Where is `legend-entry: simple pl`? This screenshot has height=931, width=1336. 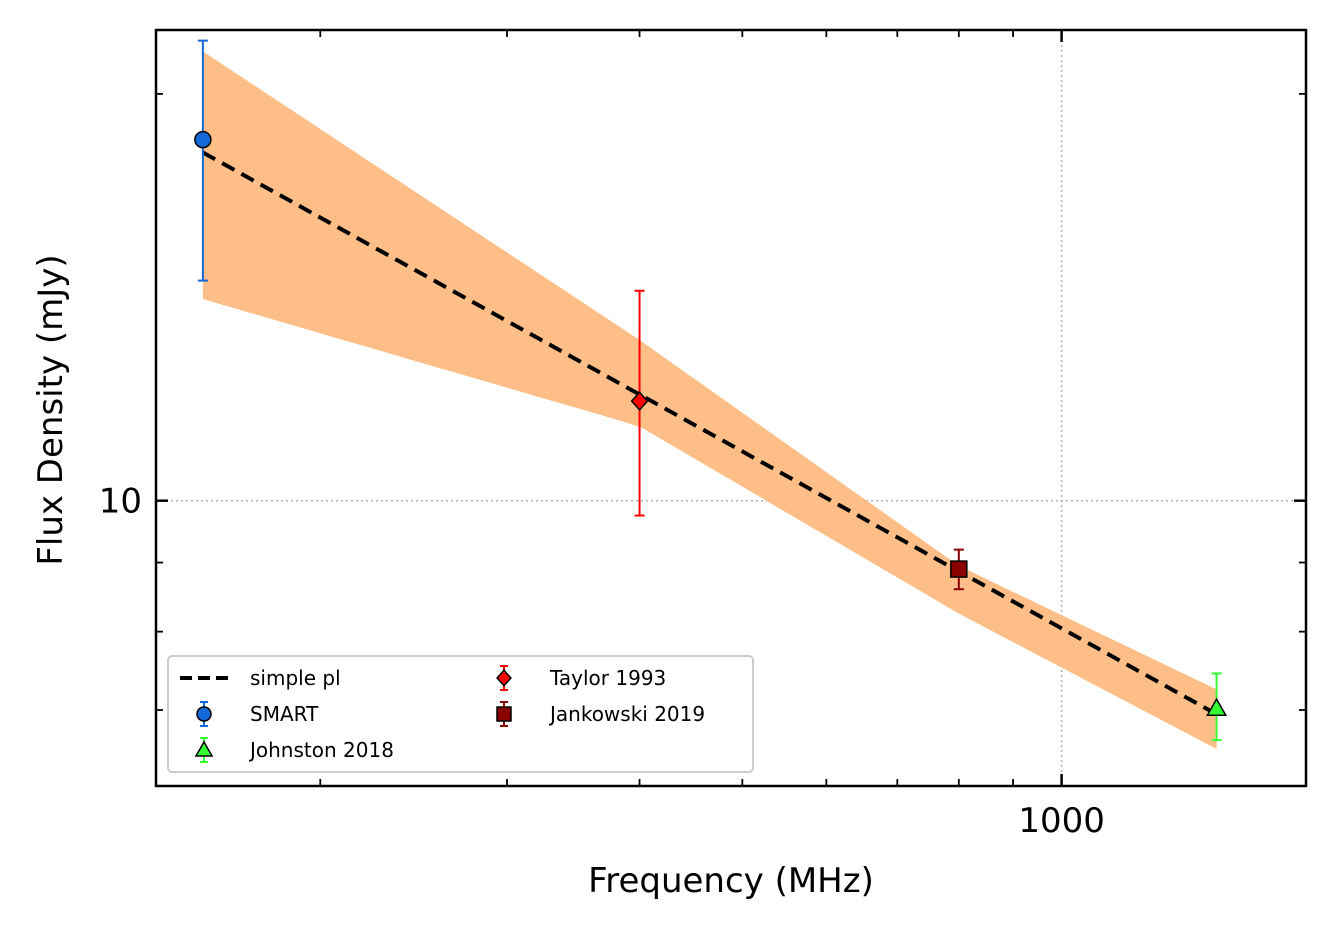 legend-entry: simple pl is located at coordinates (260, 678).